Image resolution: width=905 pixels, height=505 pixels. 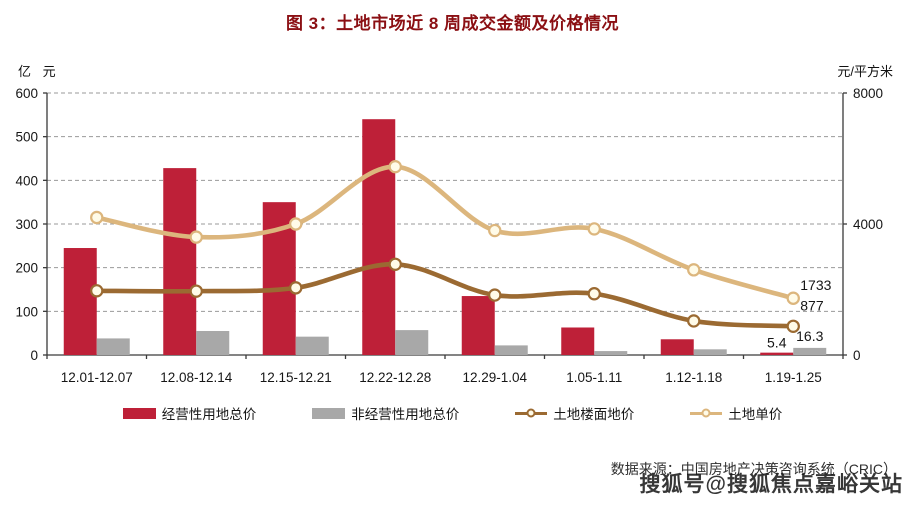 I want to click on x-category-label: 1.05-1.11, so click(x=594, y=377).